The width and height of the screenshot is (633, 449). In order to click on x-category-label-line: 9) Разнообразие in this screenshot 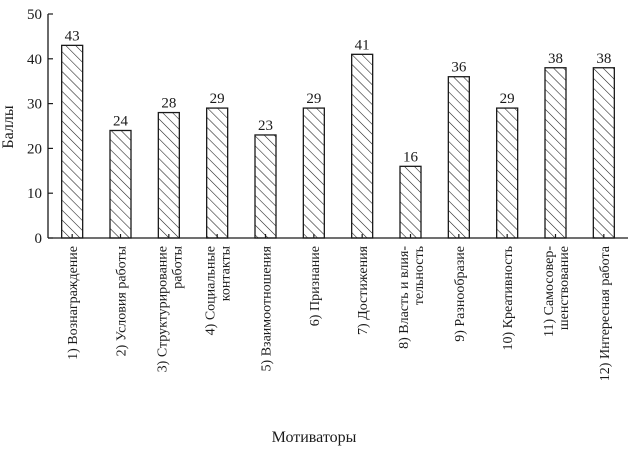, I will do `click(460, 294)`.